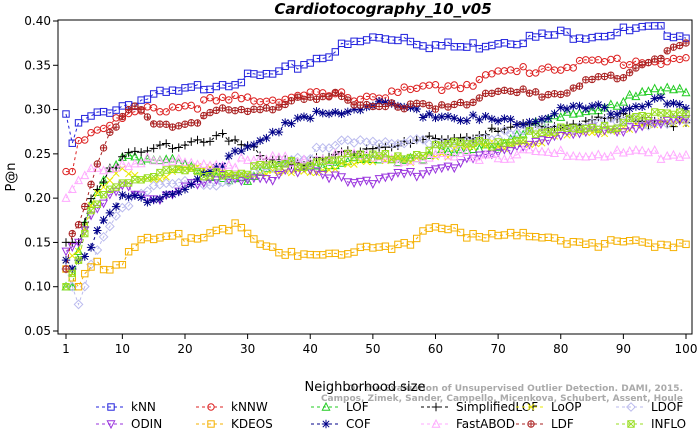  Describe the element at coordinates (126, 407) in the screenshot. I see `legend-item-knn: kNN` at that location.